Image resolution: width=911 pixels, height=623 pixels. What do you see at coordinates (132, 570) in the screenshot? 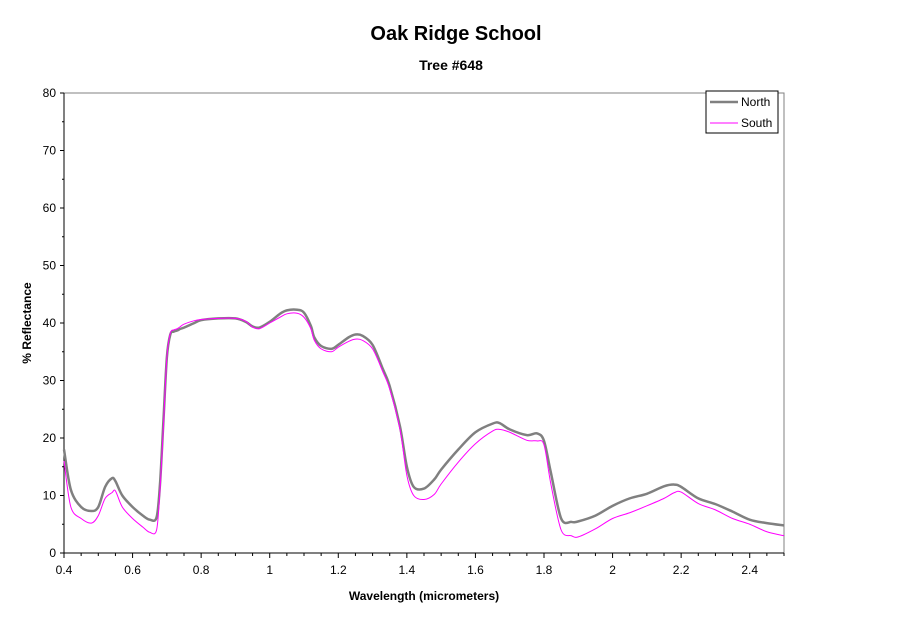
I see `x-tick-label: 0.6` at bounding box center [132, 570].